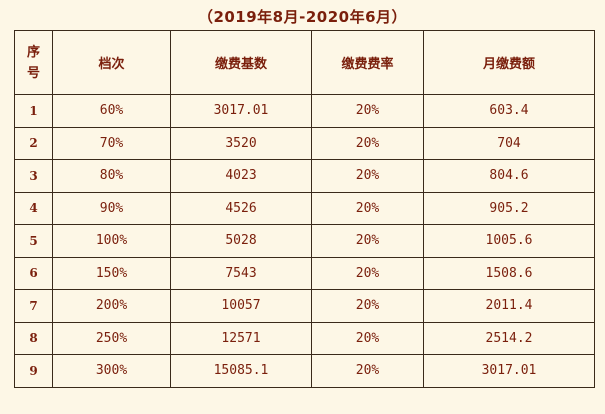 The width and height of the screenshot is (605, 414). Describe the element at coordinates (33, 338) in the screenshot. I see `row-index: 8` at that location.